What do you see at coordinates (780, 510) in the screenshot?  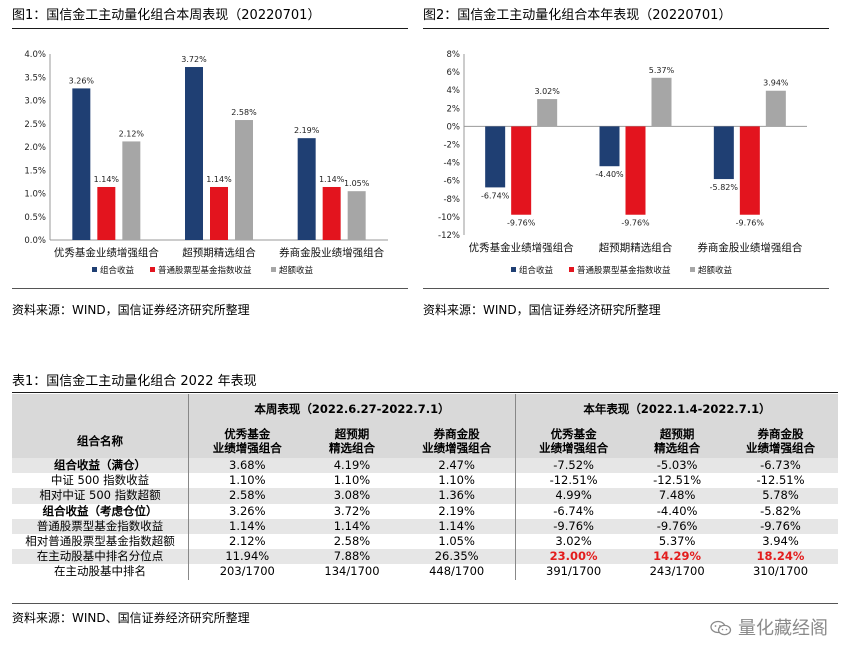 I see `table-cell: -5.82%` at bounding box center [780, 510].